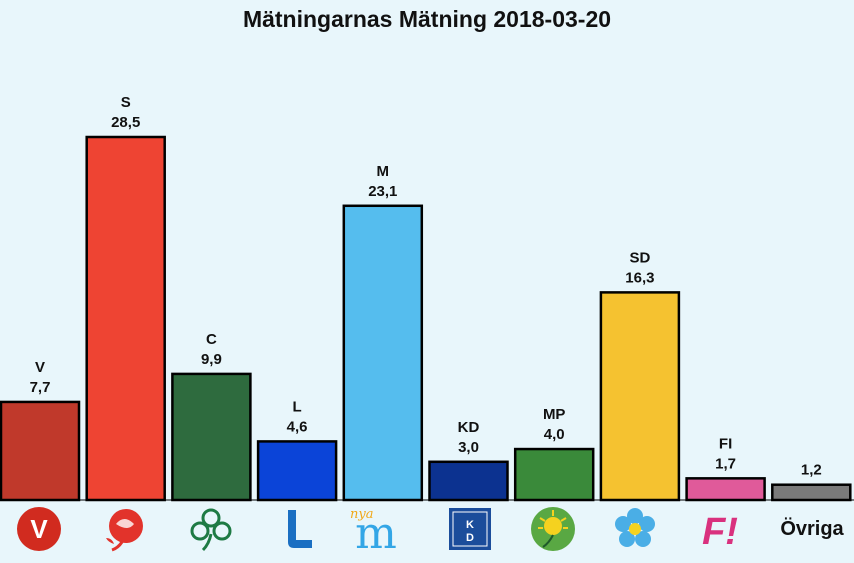 The image size is (854, 563). I want to click on bar-value-label: 1,7, so click(725, 463).